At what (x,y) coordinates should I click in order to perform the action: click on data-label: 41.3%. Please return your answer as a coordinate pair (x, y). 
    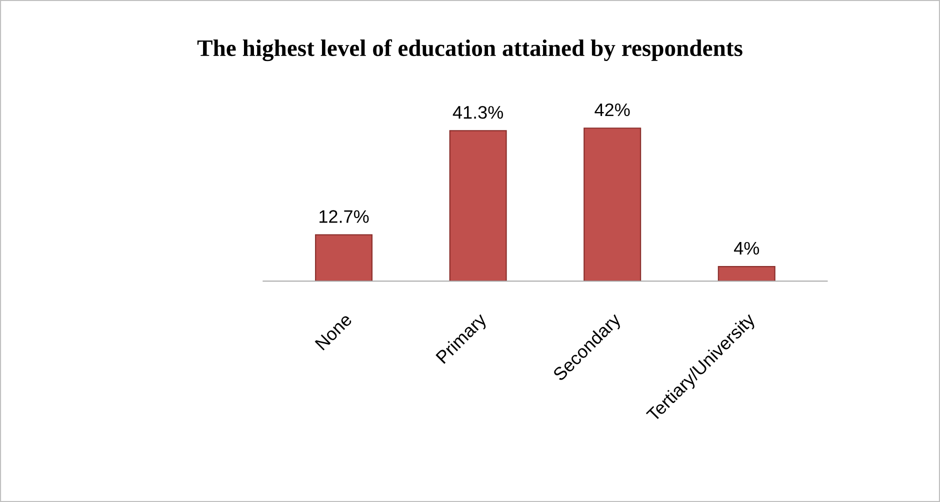
    Looking at the image, I should click on (478, 112).